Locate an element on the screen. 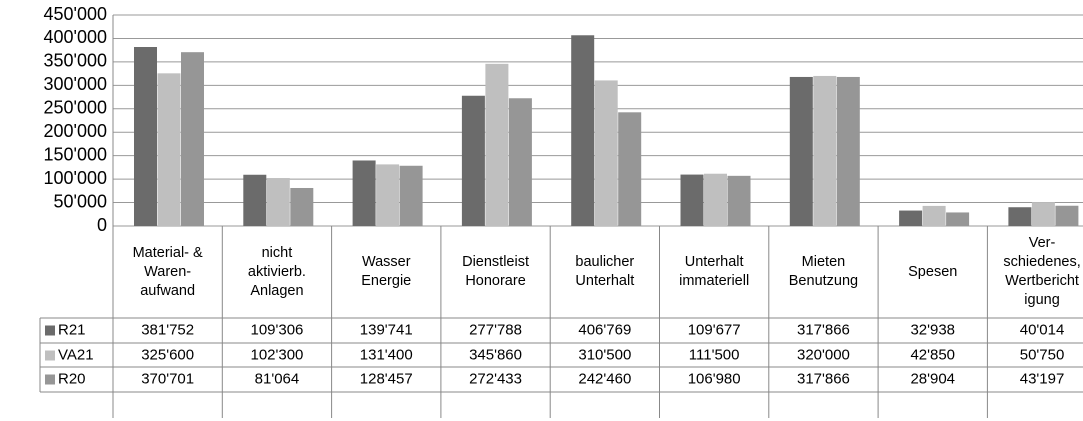 The height and width of the screenshot is (421, 1083). table-value: 111'500 is located at coordinates (714, 354).